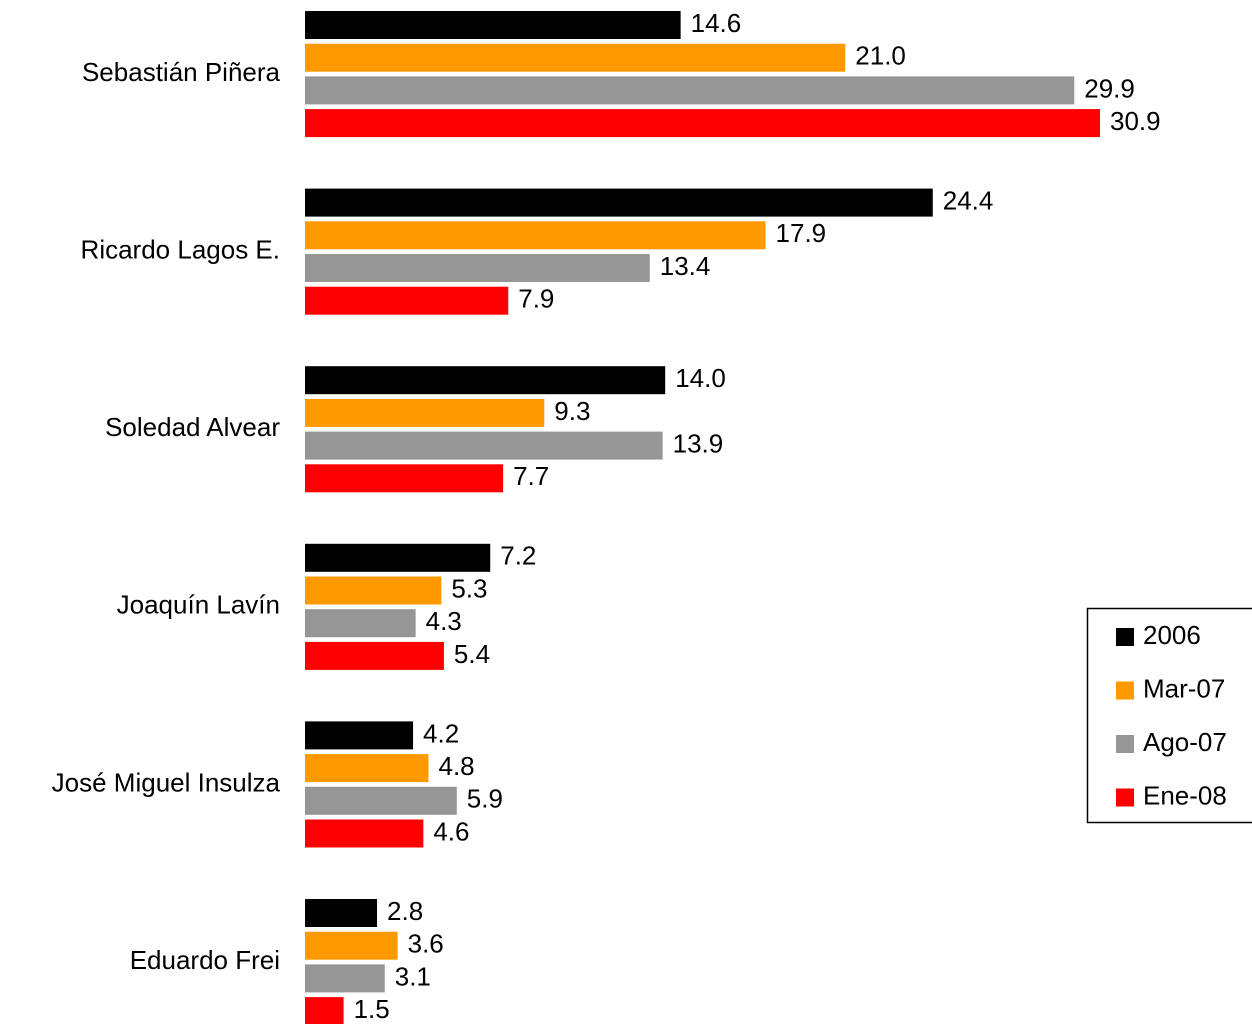 Image resolution: width=1252 pixels, height=1024 pixels. I want to click on category-label: Joaquín Lavín, so click(198, 605).